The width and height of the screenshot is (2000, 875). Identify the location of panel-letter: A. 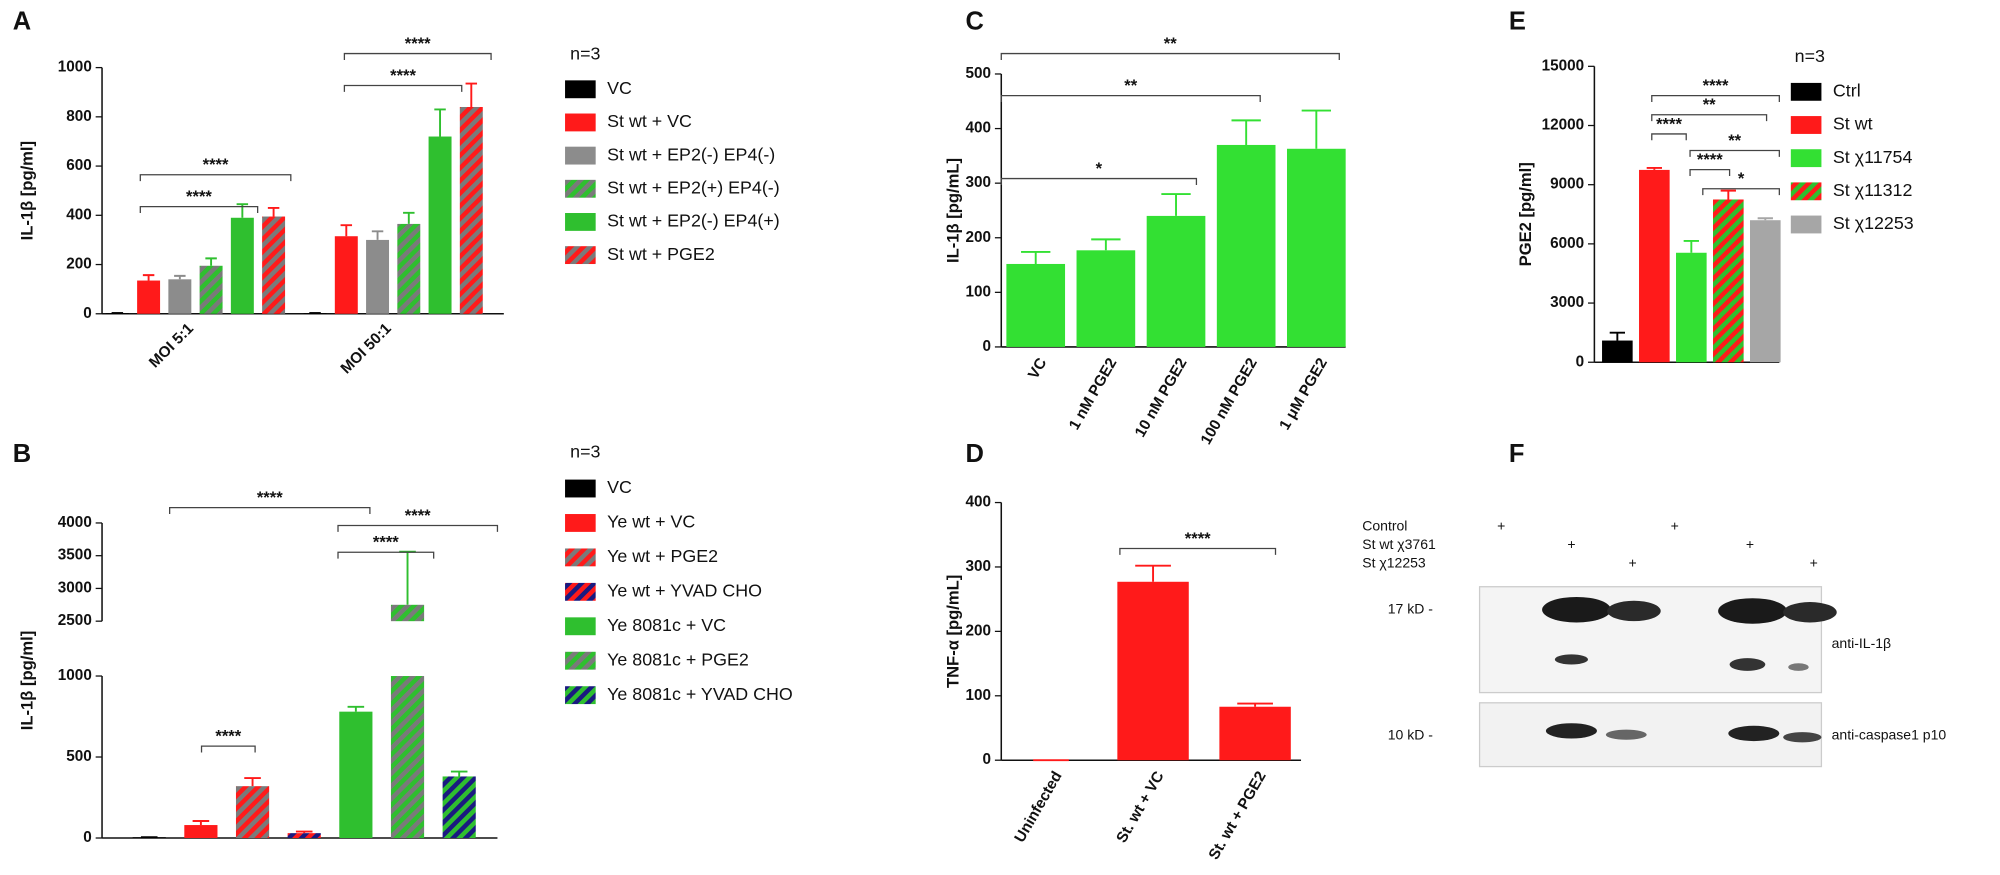
(22, 22).